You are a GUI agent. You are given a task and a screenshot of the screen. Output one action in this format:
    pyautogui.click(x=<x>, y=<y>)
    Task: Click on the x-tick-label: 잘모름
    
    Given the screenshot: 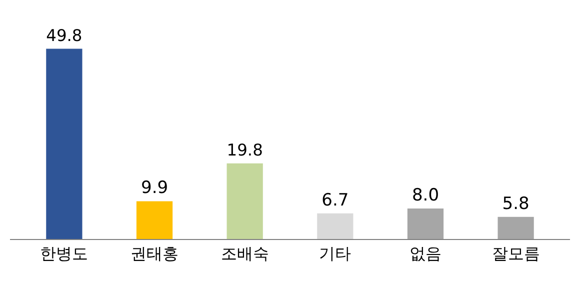 What is the action you would take?
    pyautogui.click(x=516, y=254)
    